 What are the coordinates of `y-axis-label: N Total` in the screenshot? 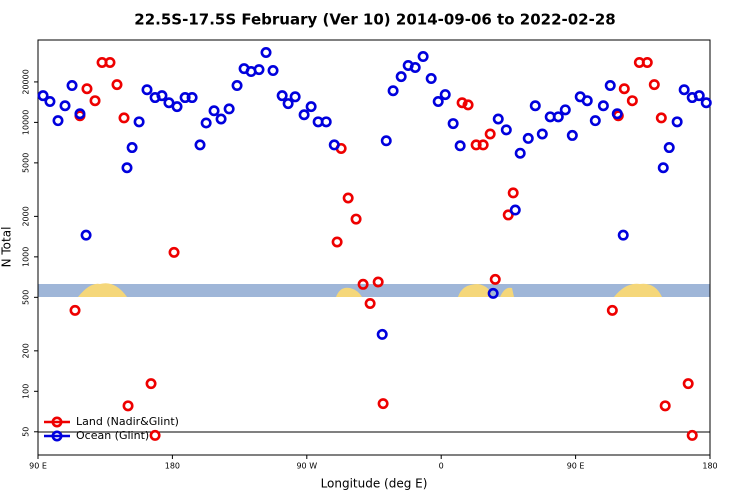 It's located at (7, 247).